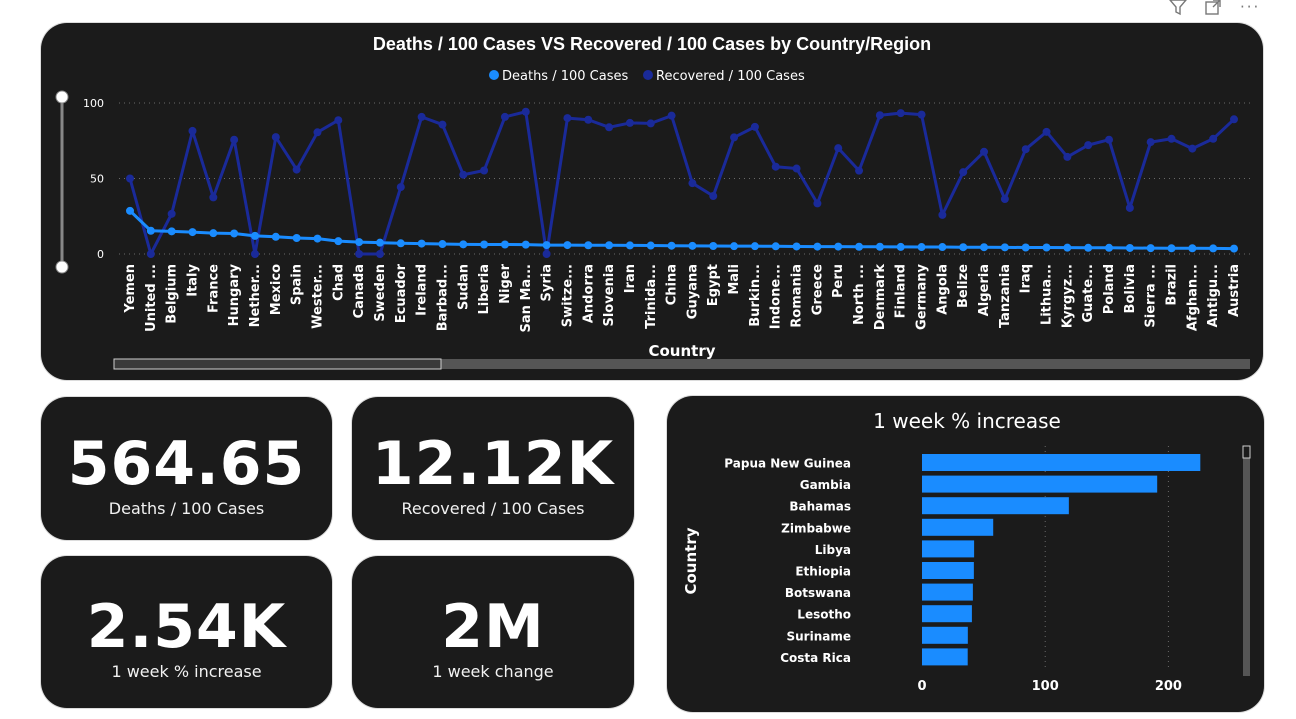  Describe the element at coordinates (1178, 10) in the screenshot. I see `filter-icon` at that location.